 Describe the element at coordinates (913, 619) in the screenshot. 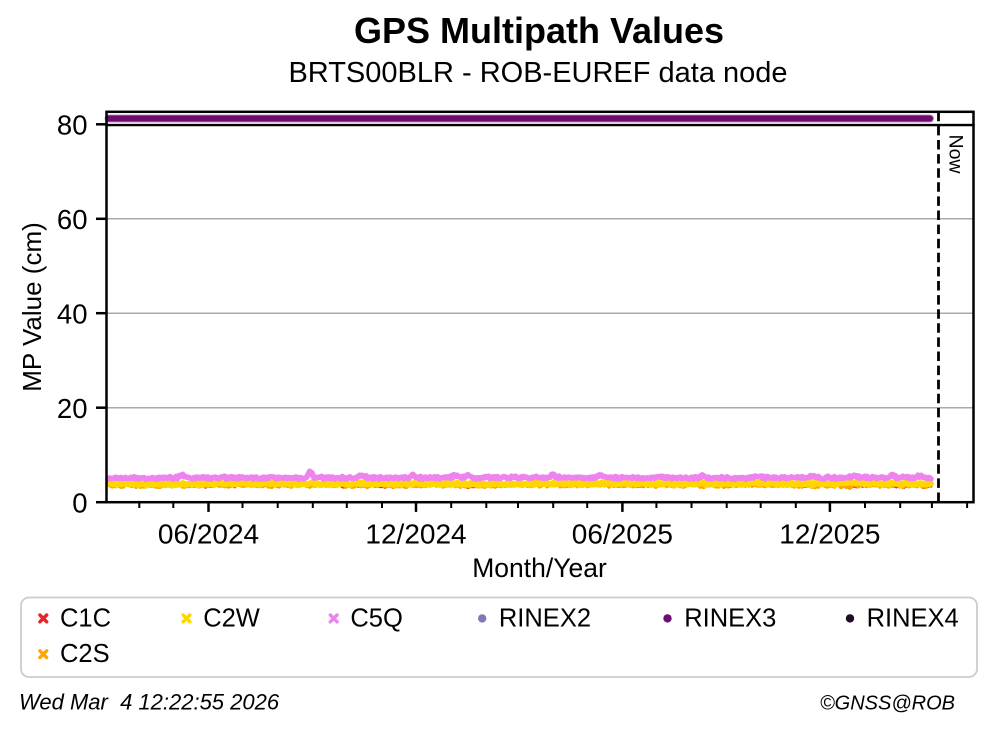

I see `svg-text: RINEX4` at that location.